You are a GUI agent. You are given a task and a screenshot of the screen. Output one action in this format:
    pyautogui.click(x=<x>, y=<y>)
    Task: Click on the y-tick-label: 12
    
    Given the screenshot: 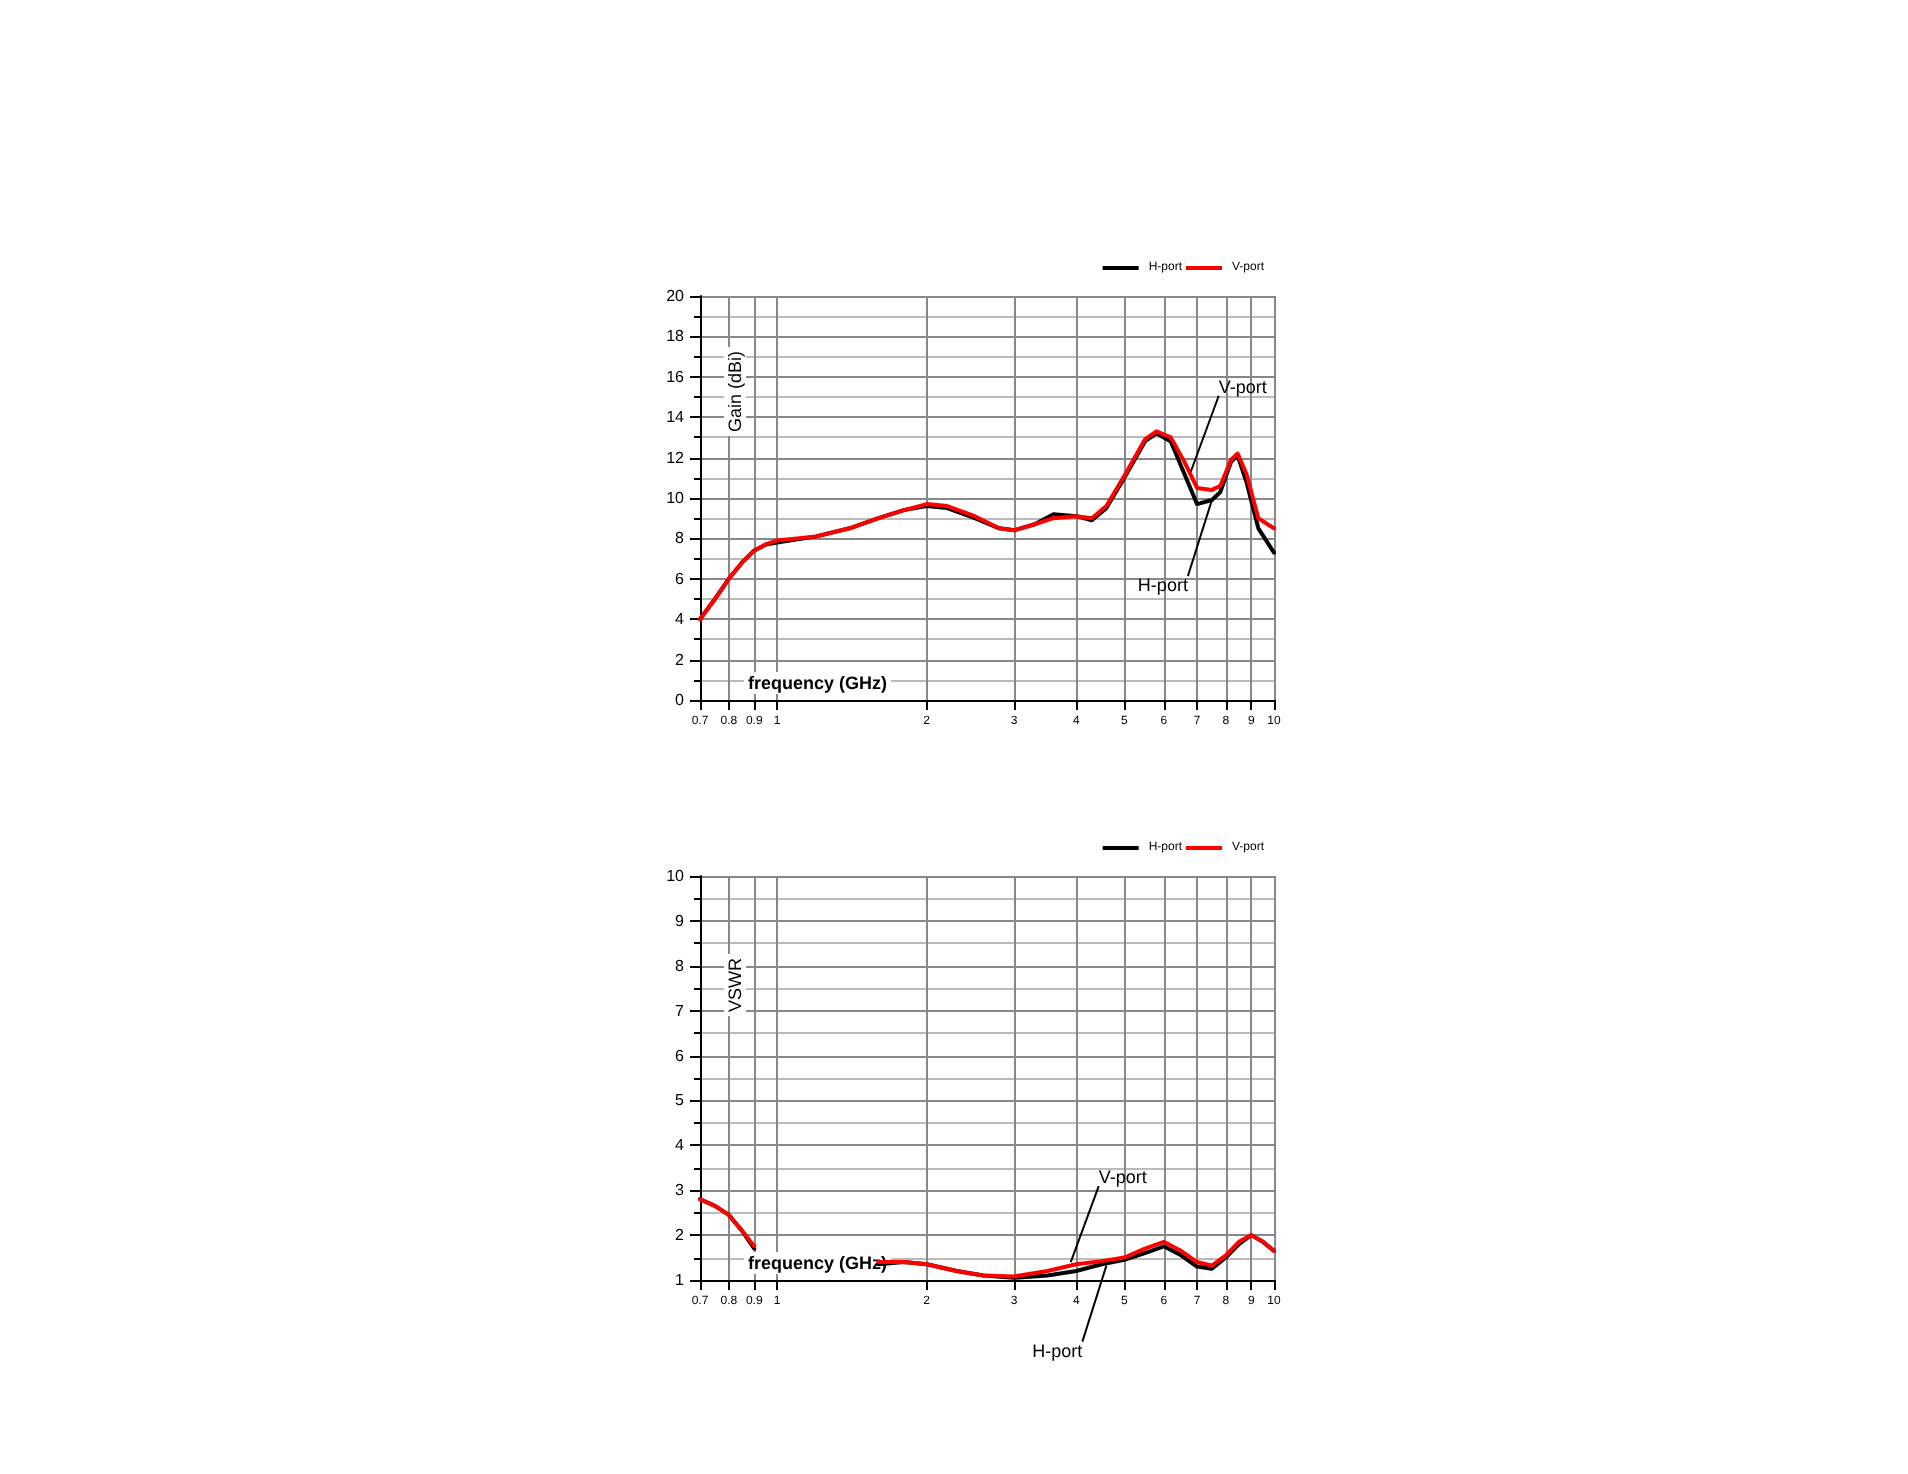 What is the action you would take?
    pyautogui.click(x=676, y=457)
    